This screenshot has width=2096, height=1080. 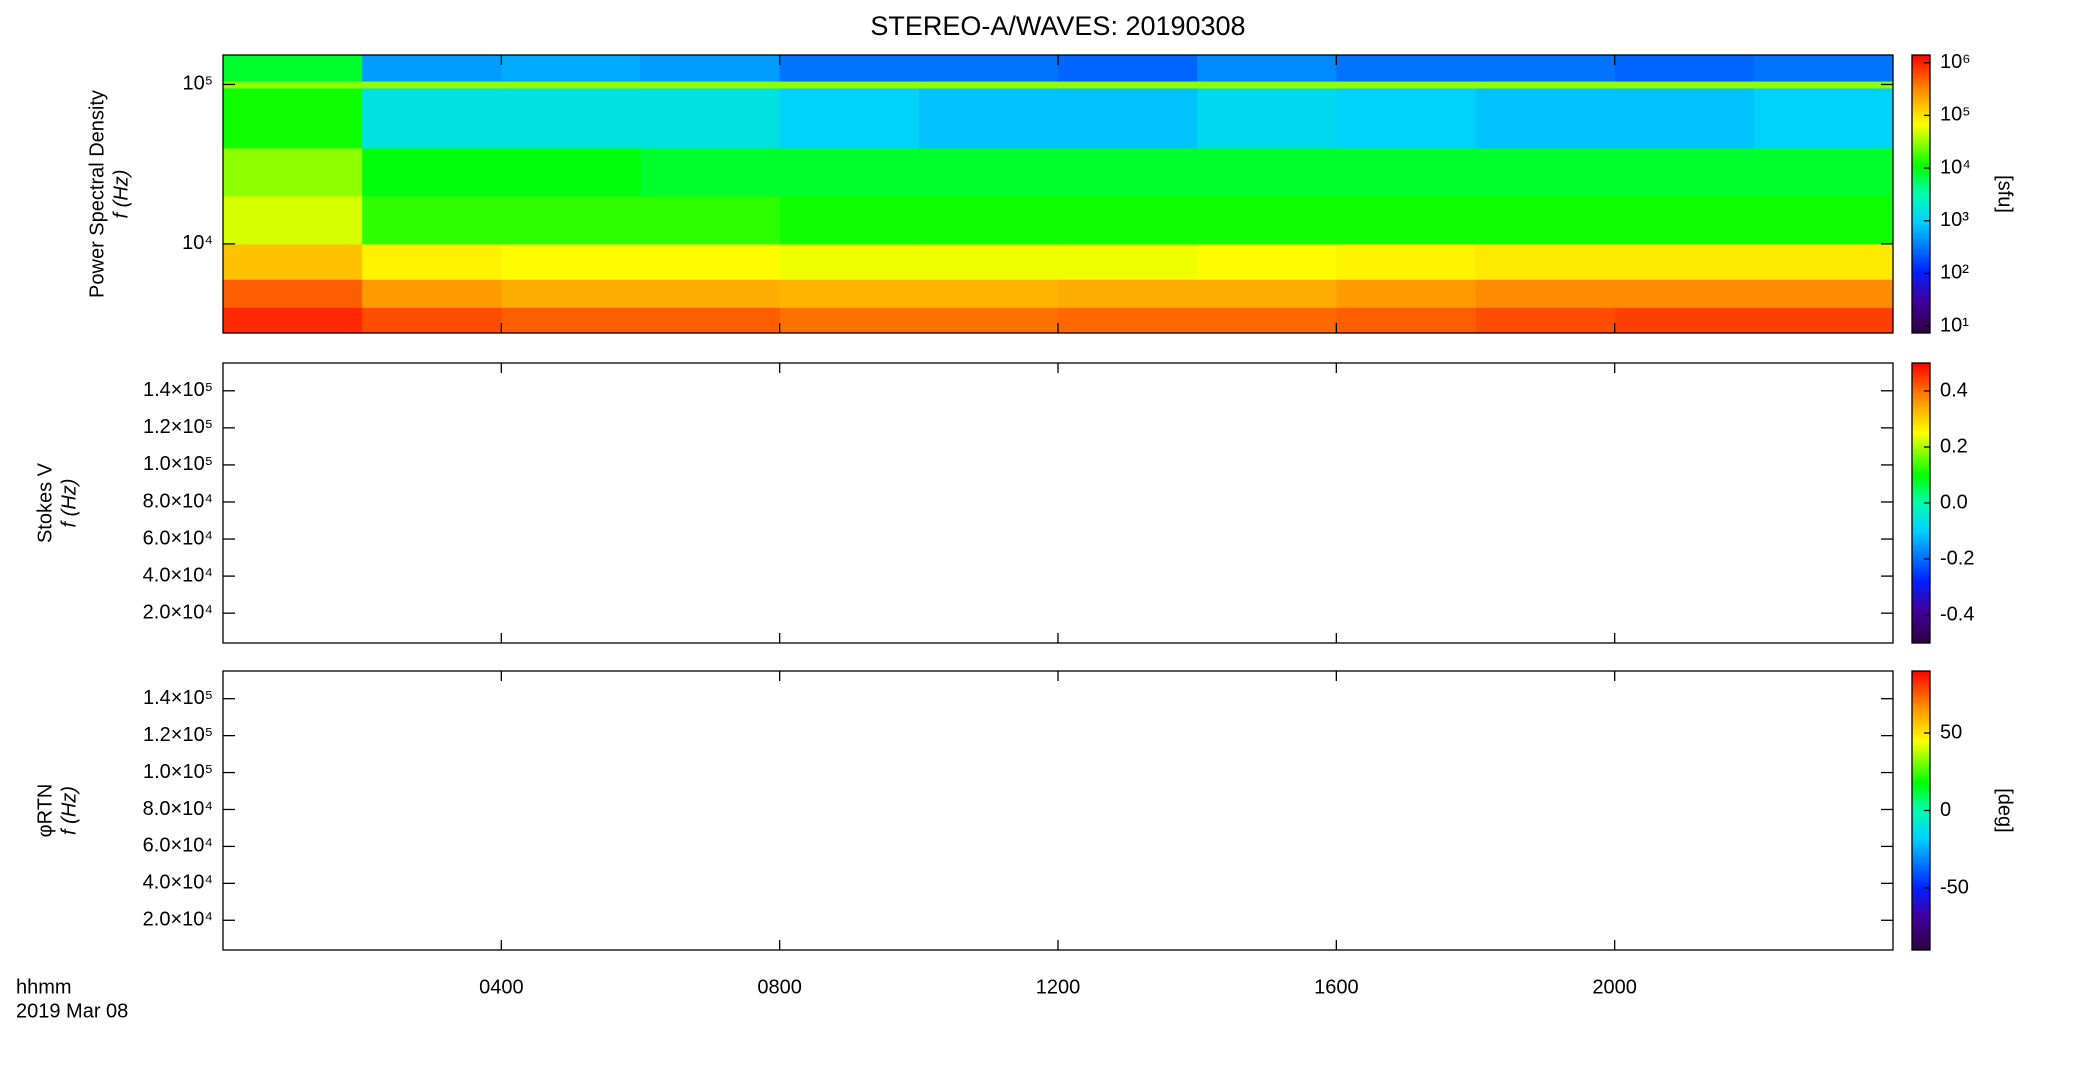 I want to click on y-tick-label: 4.0×10⁴, so click(x=178, y=883).